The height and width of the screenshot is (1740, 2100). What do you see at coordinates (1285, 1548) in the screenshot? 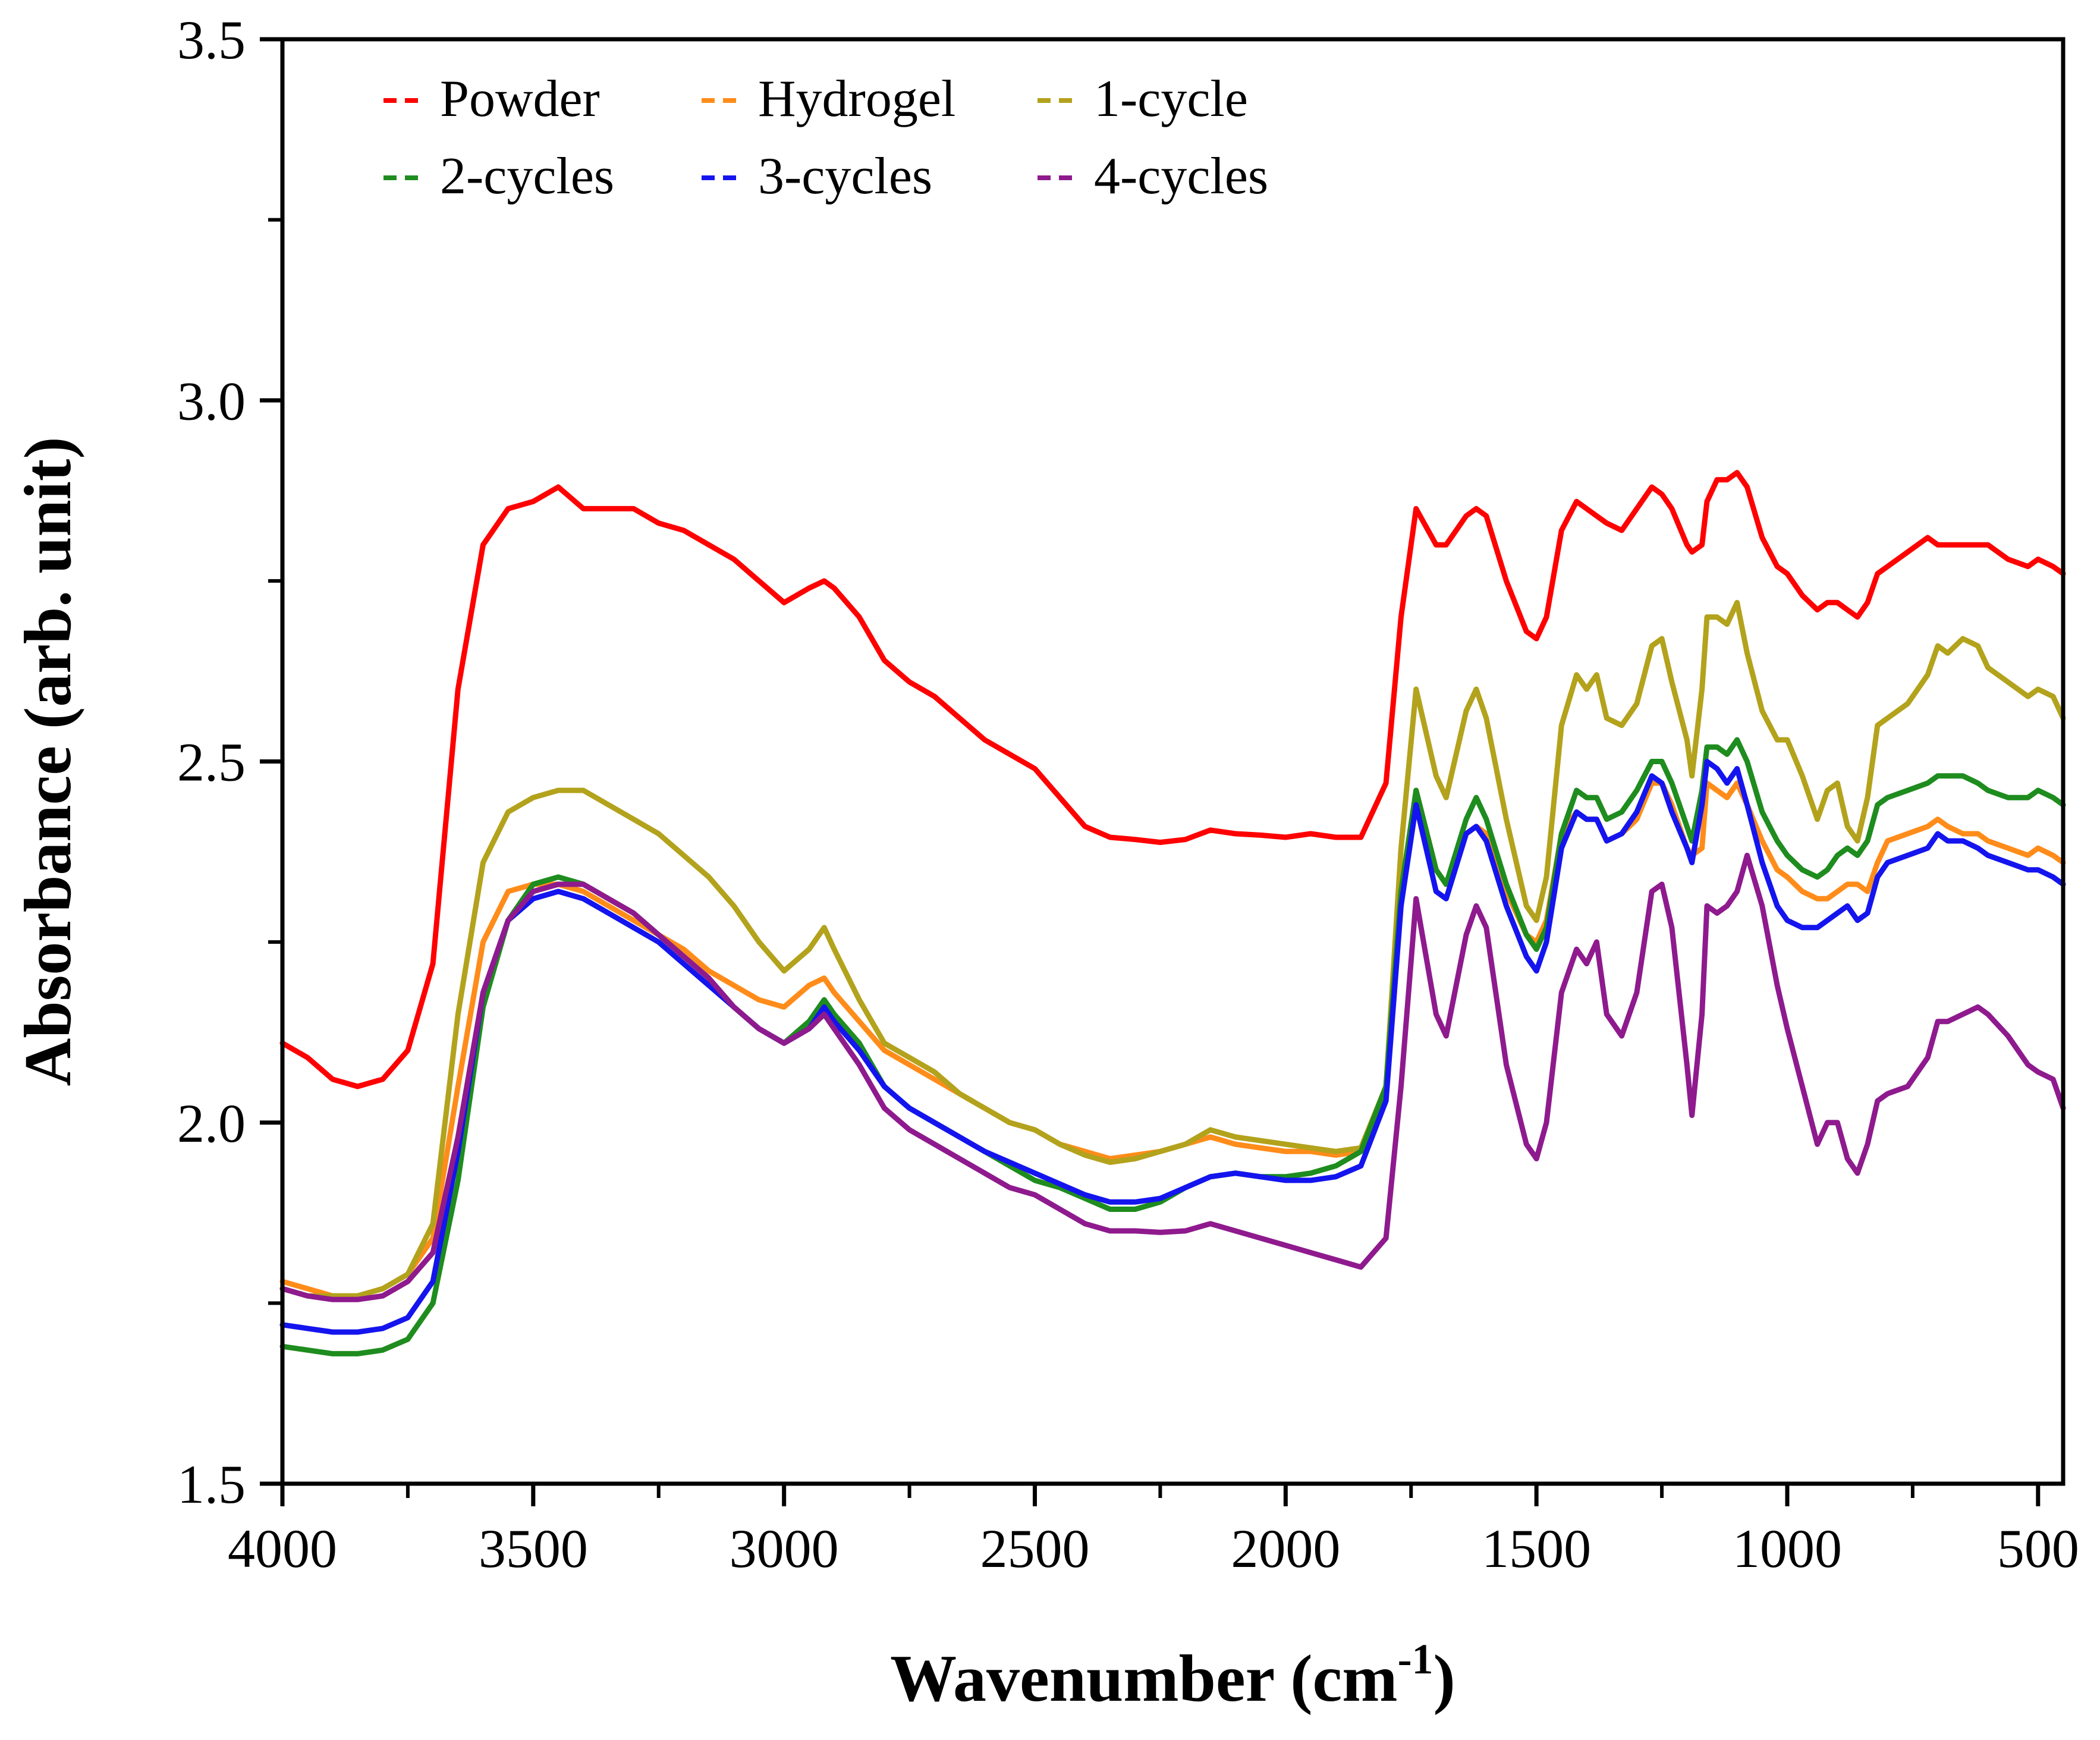
I see `x-tick-label: 2000` at bounding box center [1285, 1548].